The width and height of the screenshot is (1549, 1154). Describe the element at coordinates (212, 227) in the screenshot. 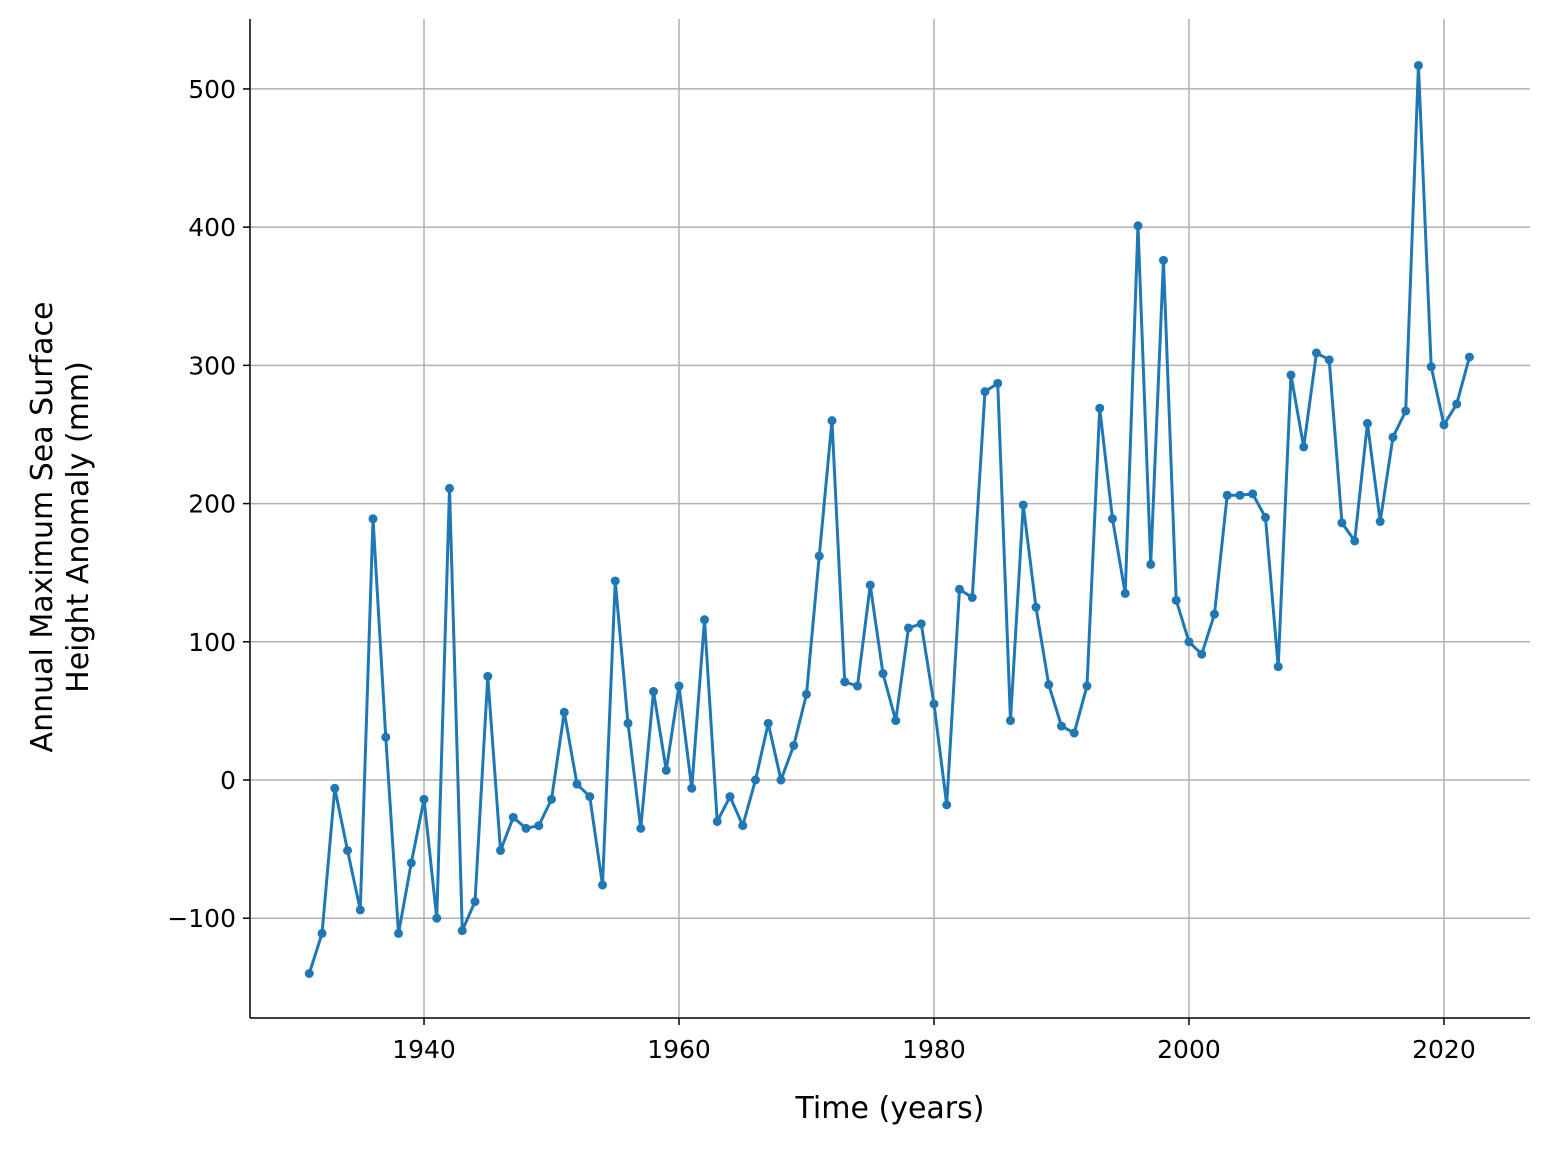

I see `y-tick-label: 400` at that location.